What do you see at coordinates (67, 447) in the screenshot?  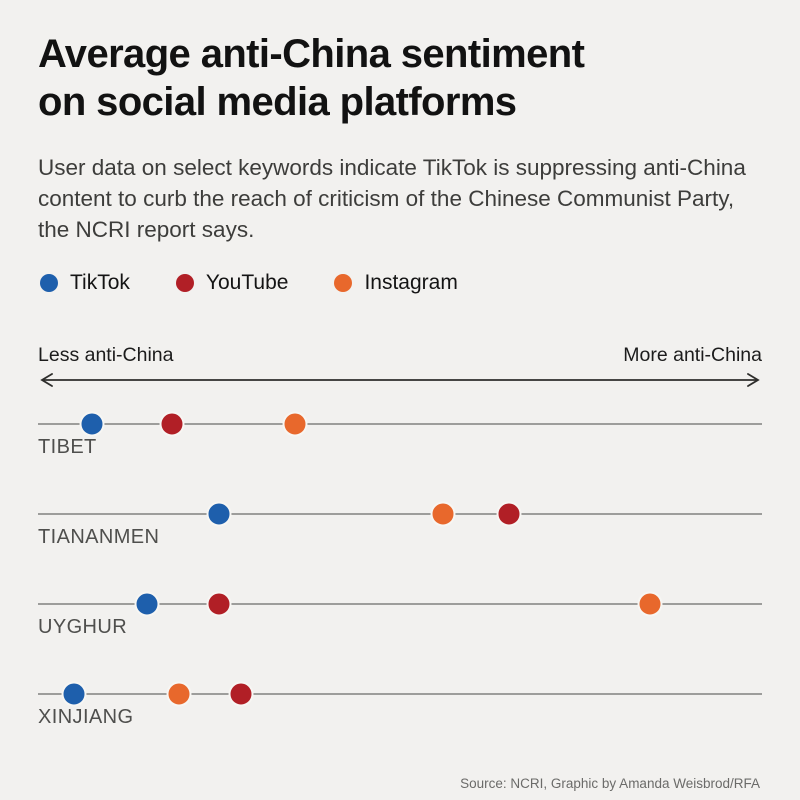 I see `row-label: TIBET` at bounding box center [67, 447].